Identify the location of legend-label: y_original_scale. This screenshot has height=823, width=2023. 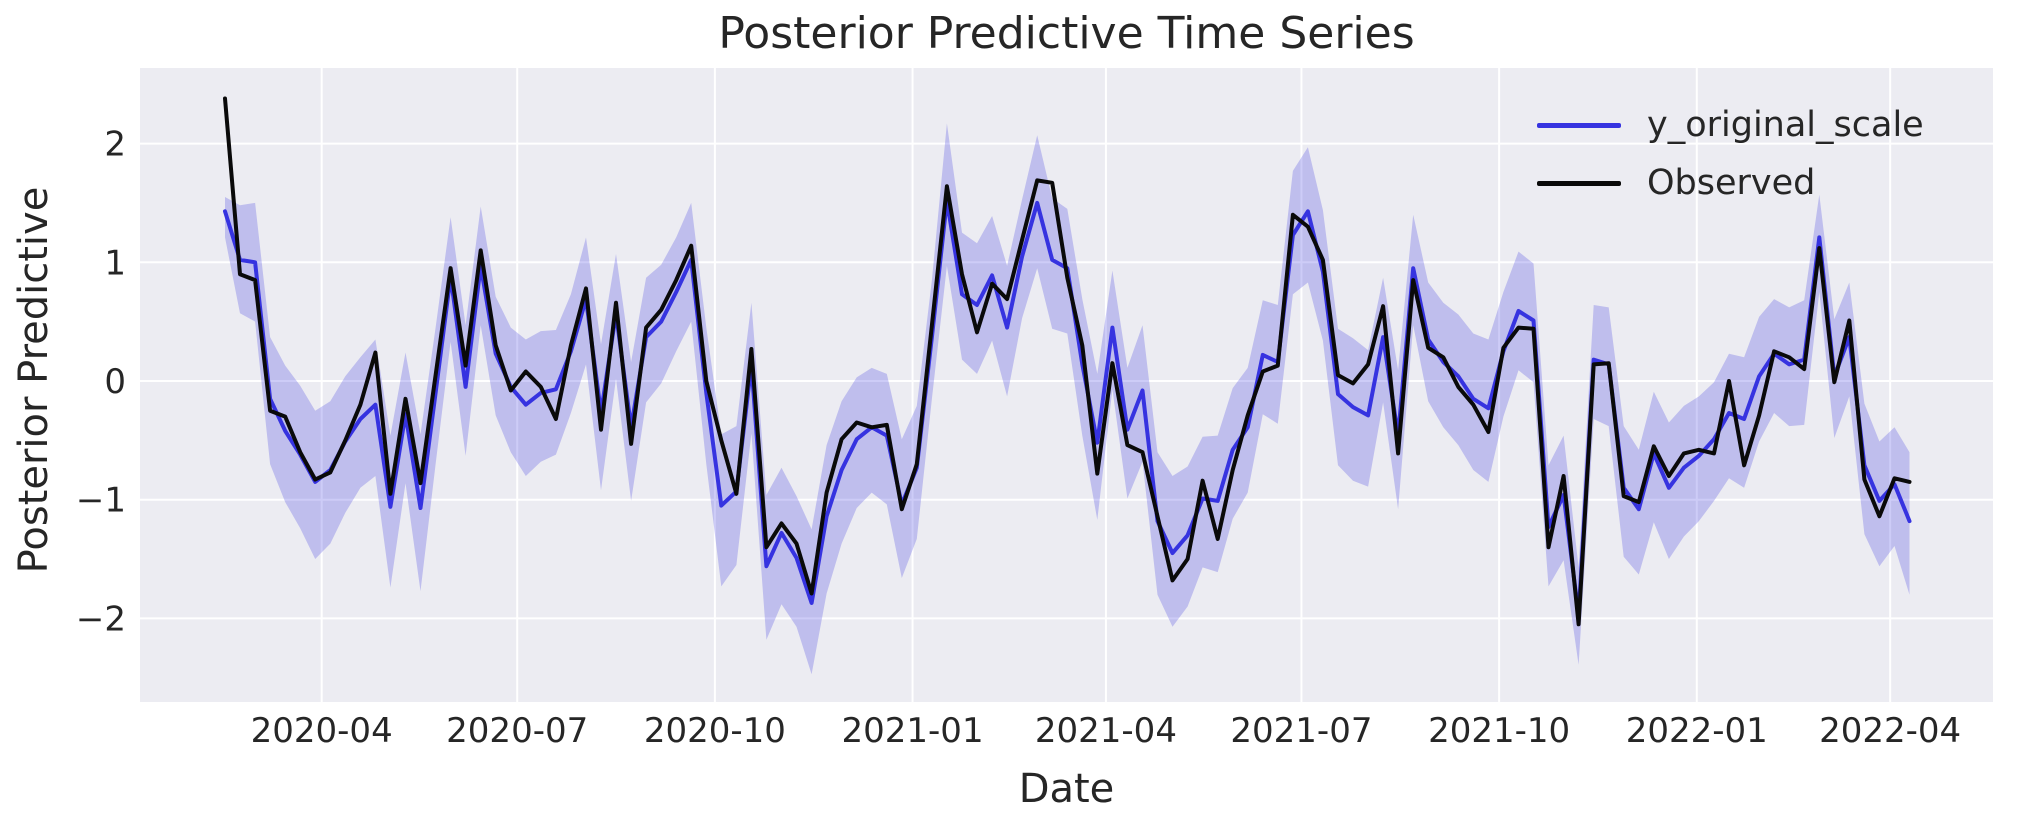
(1785, 124).